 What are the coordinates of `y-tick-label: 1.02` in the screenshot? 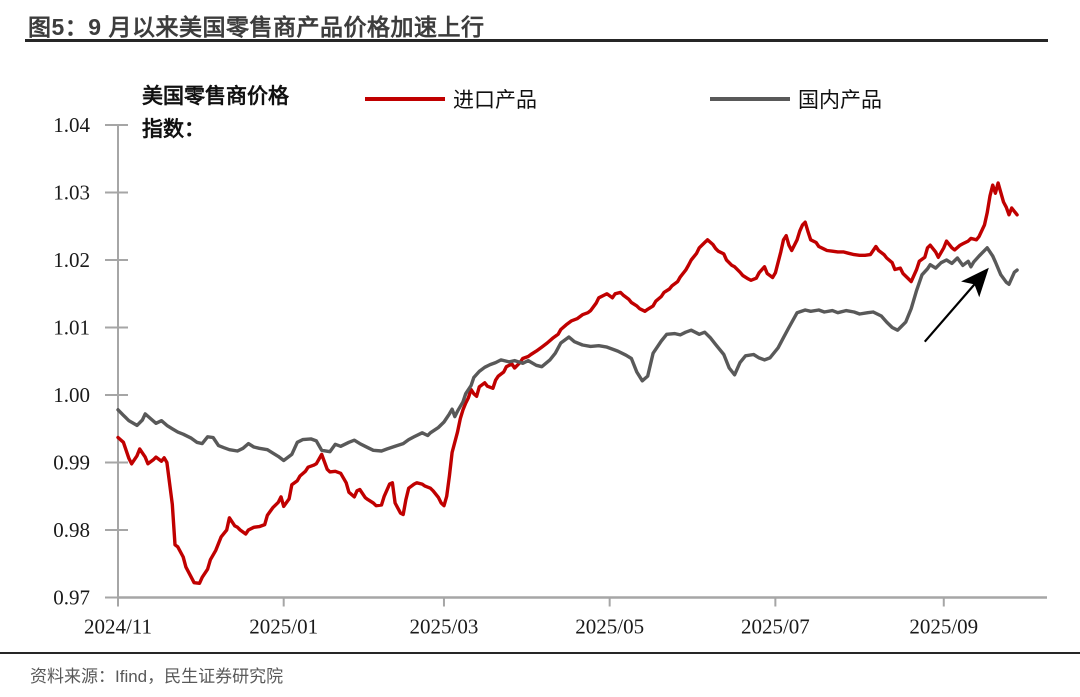 It's located at (71, 260).